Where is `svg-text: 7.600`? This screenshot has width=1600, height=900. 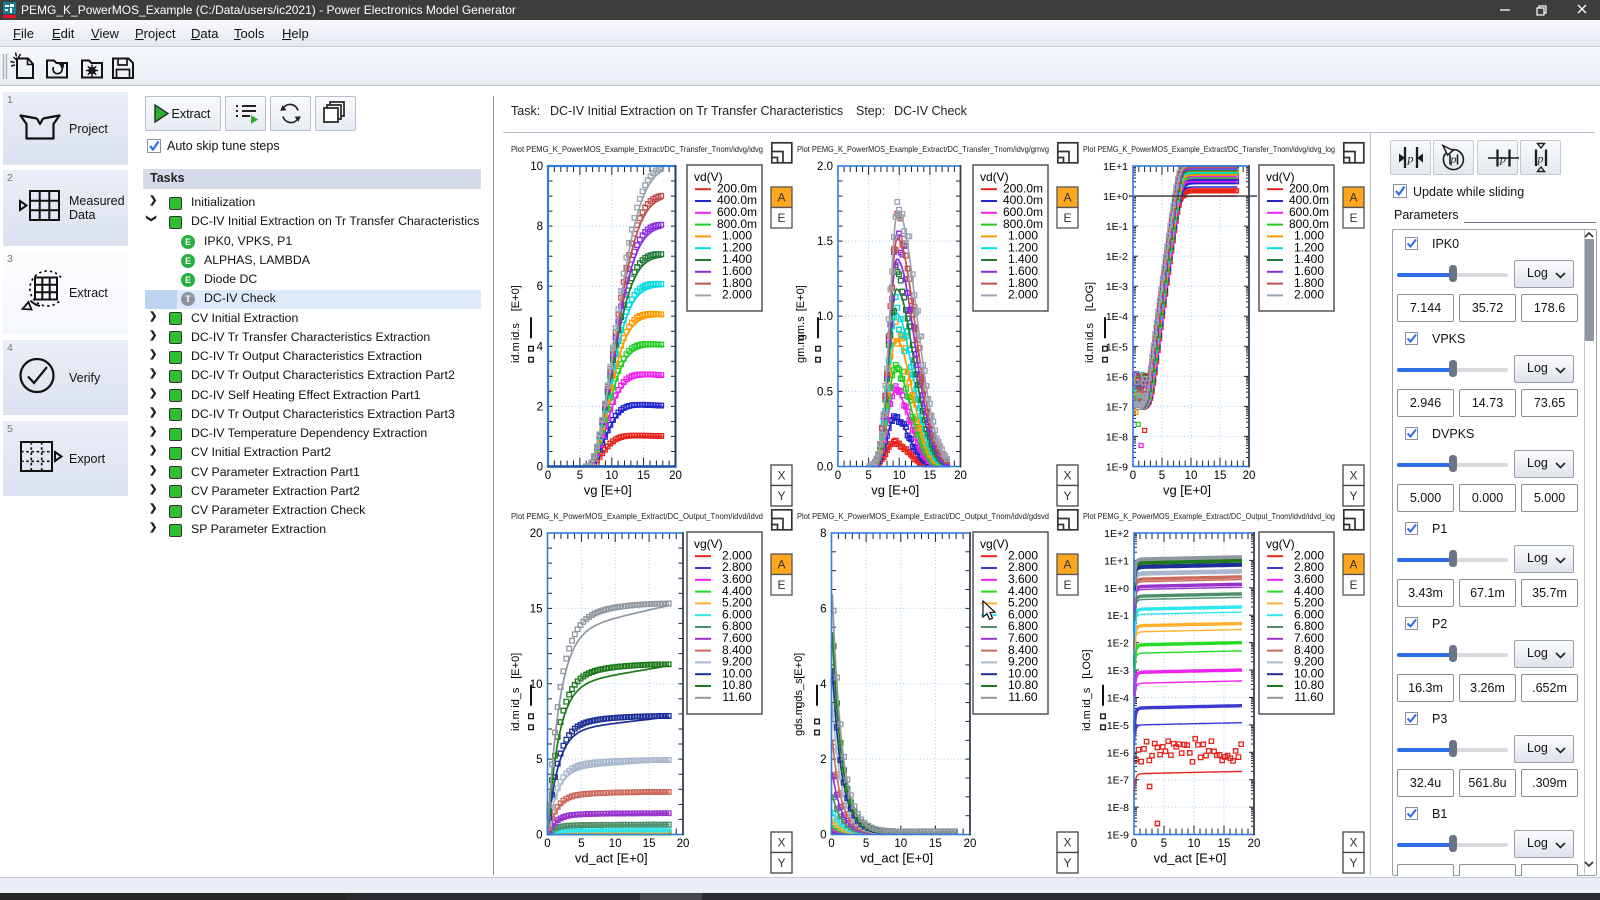 svg-text: 7.600 is located at coordinates (1309, 638).